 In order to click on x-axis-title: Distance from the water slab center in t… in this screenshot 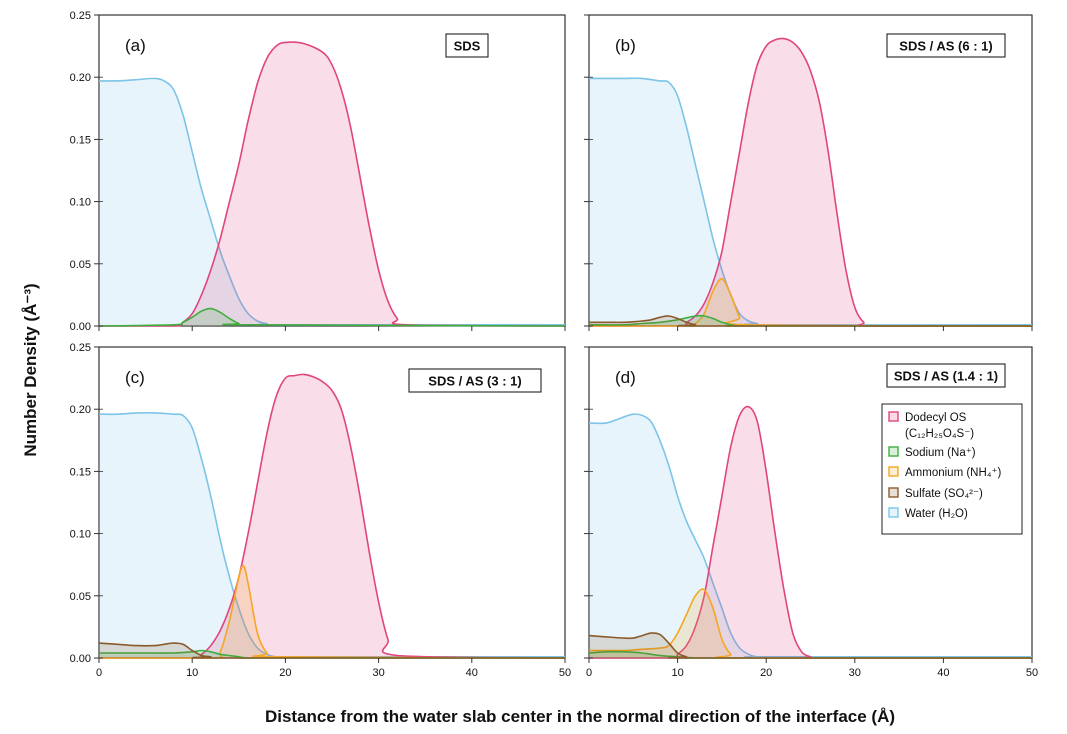, I will do `click(580, 716)`.